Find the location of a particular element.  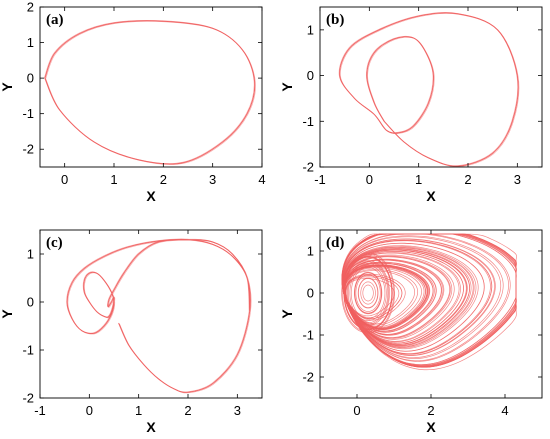

panel-label: (c) is located at coordinates (54, 243).